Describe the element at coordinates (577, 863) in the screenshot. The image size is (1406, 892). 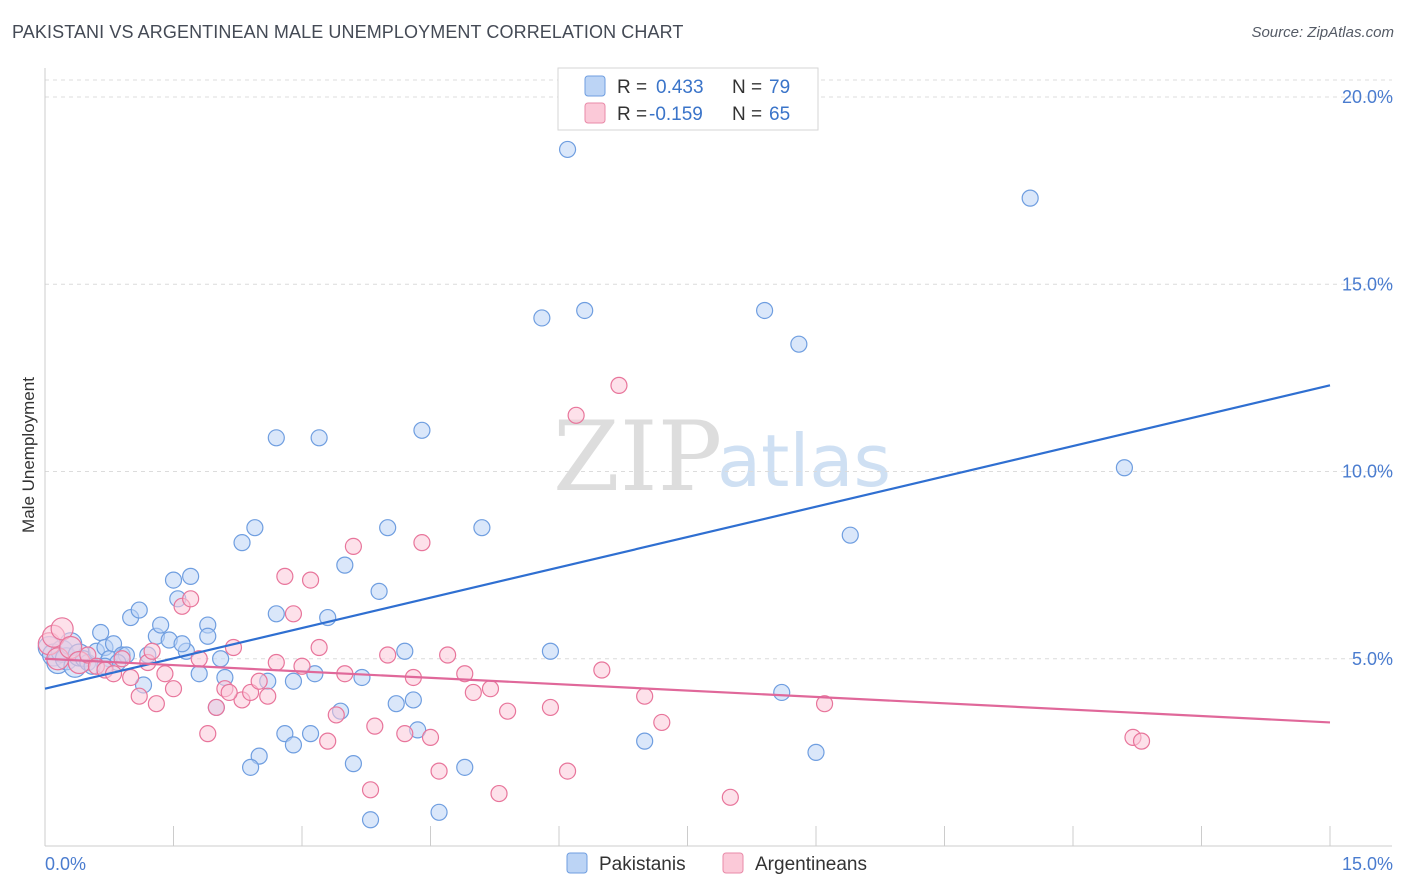
I see `bottom-legend-swatch-pakistanis` at that location.